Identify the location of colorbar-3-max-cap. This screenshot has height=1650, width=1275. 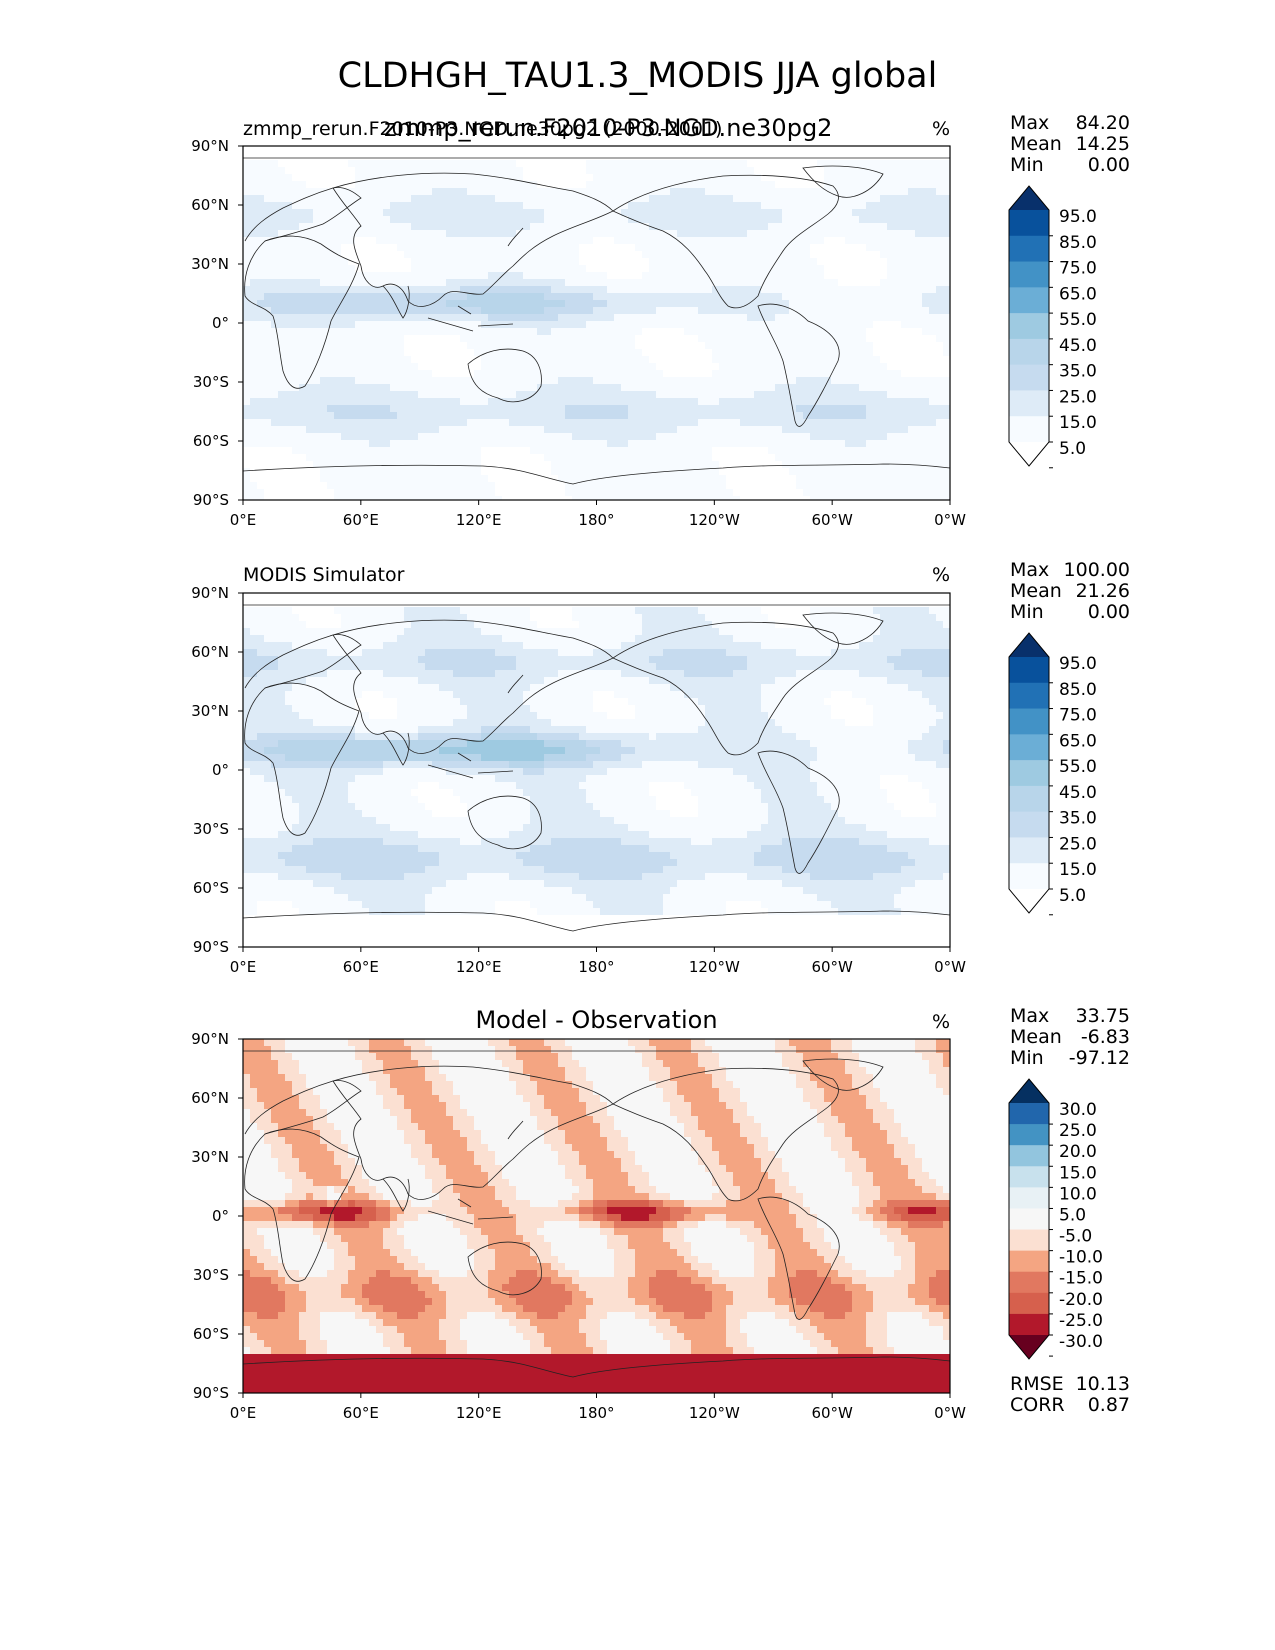
(1029, 1091).